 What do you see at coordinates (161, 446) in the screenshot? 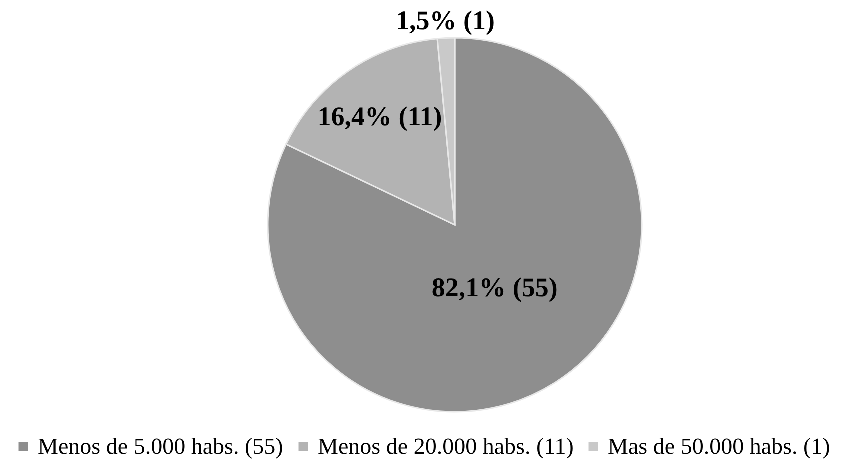
I see `legend-label: Menos de 5.000 habs. (55)` at bounding box center [161, 446].